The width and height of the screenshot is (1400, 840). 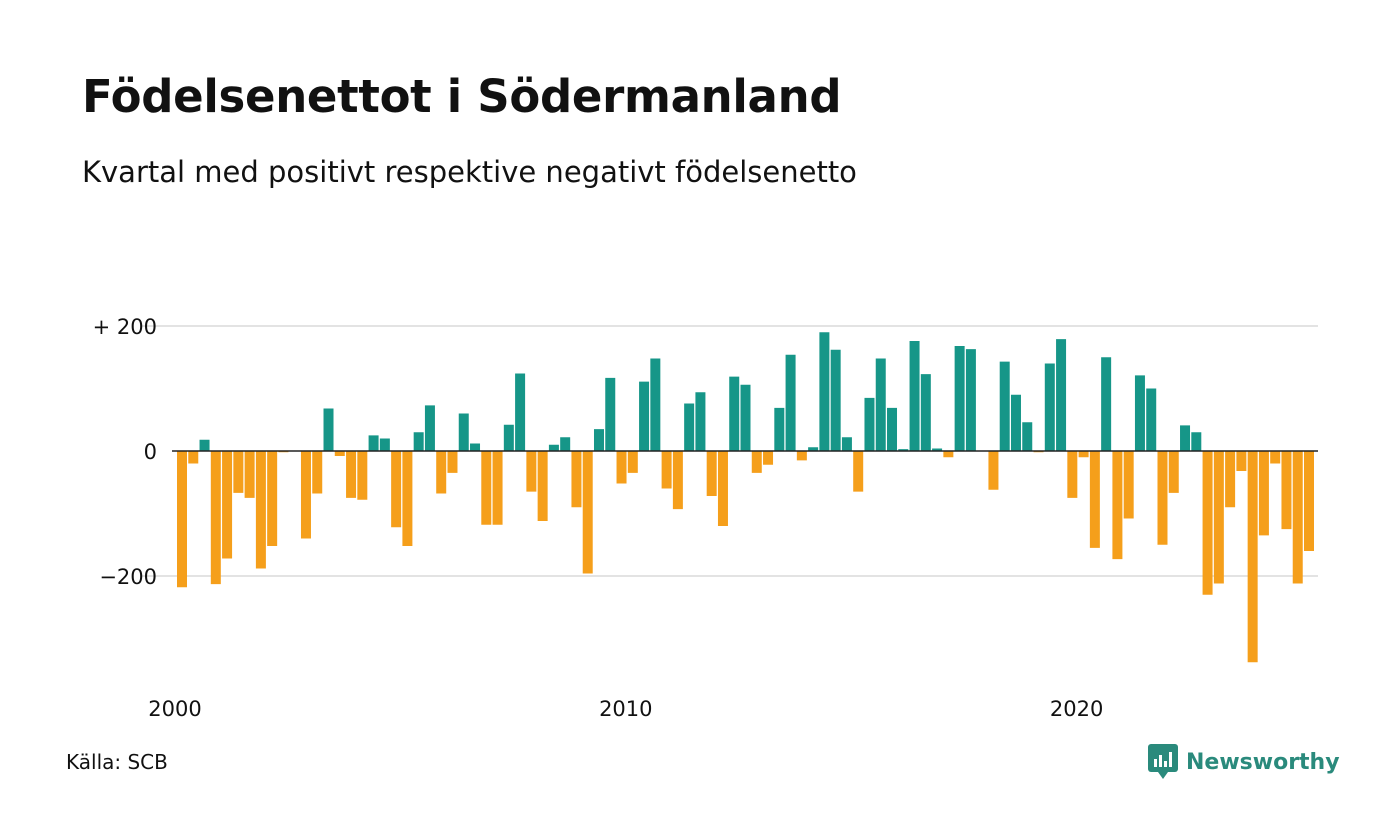 I want to click on x-tick-label: 2000, so click(x=174, y=709).